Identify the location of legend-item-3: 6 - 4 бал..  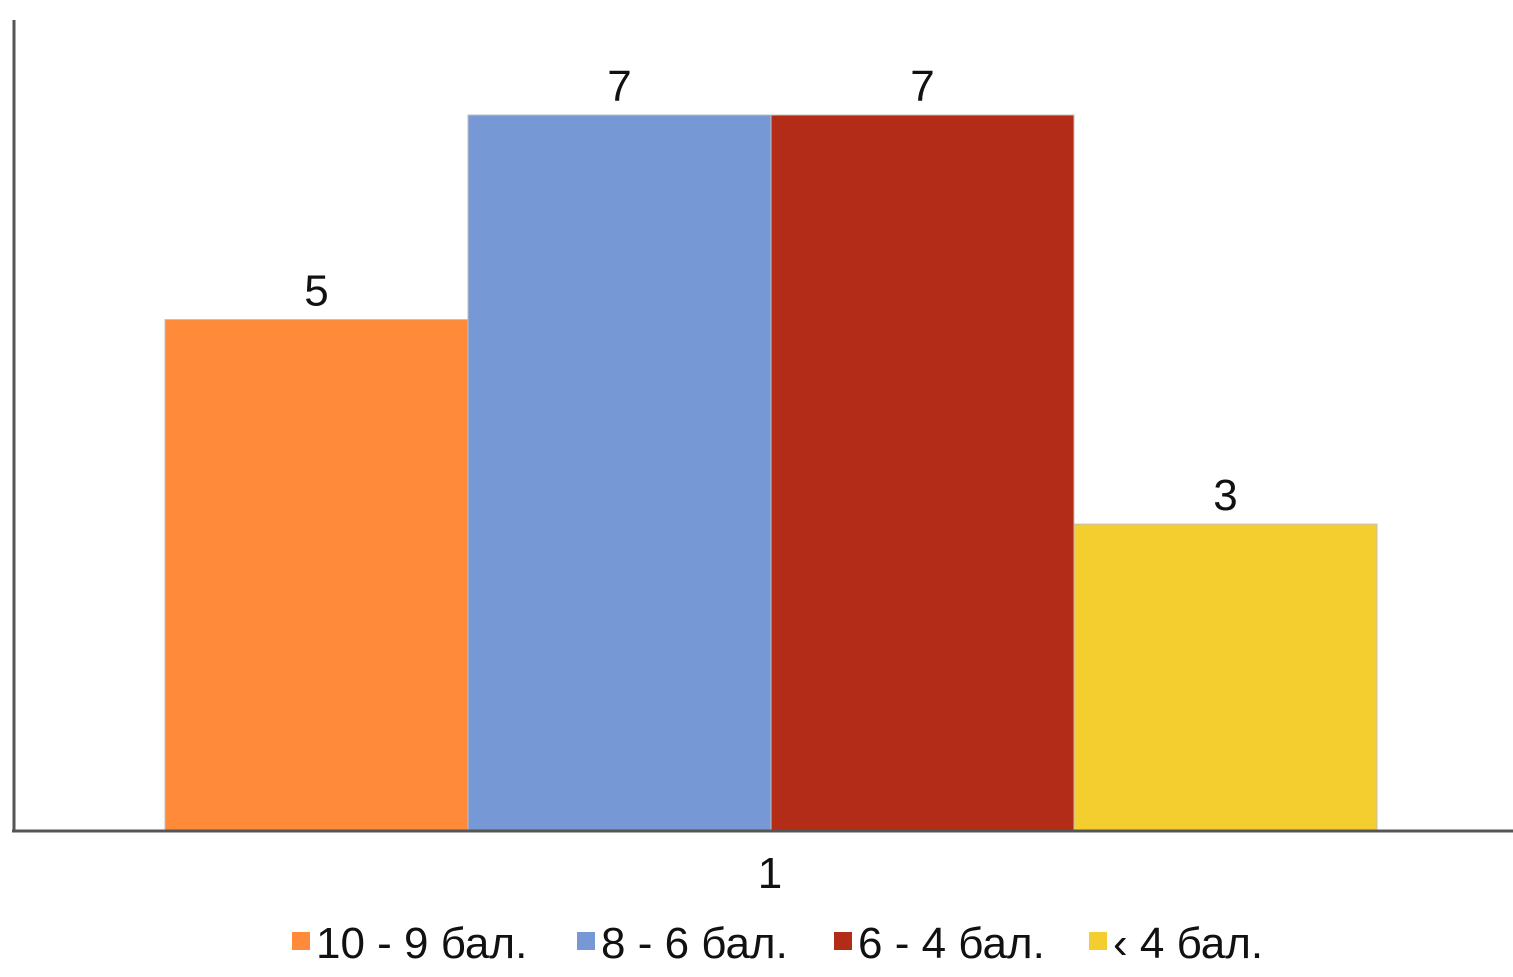
(939, 943).